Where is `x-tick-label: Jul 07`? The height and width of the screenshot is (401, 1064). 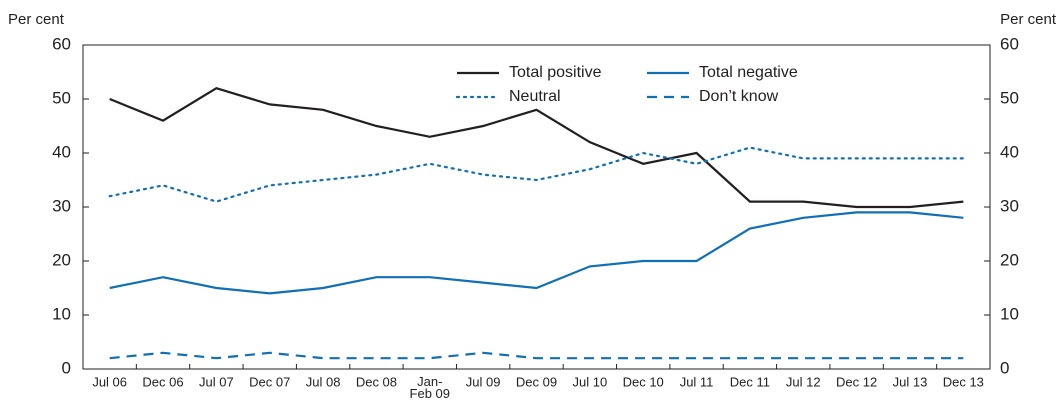 x-tick-label: Jul 07 is located at coordinates (216, 381).